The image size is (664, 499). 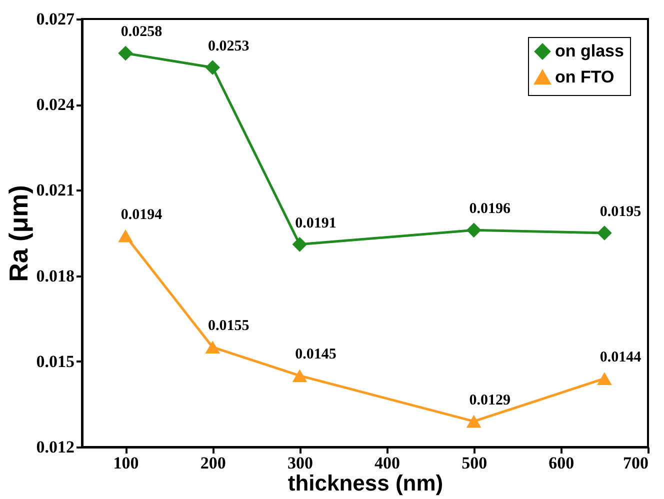 I want to click on data-label: 0.0145, so click(x=315, y=354).